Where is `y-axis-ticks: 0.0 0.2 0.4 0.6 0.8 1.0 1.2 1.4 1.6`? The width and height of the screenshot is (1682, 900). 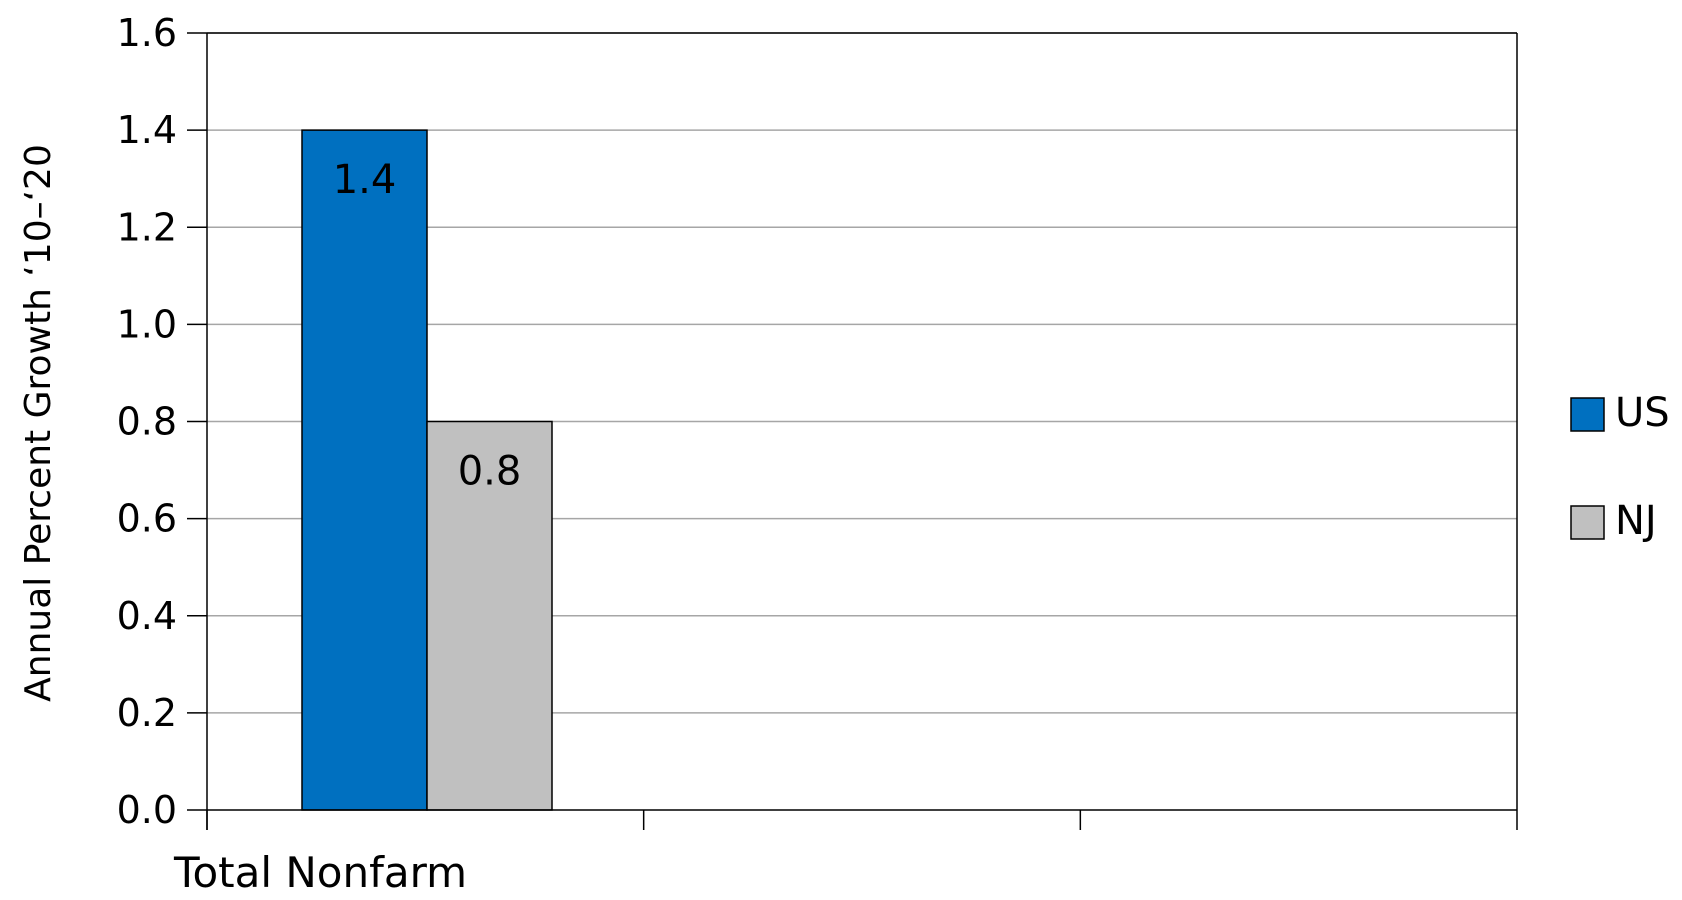 y-axis-ticks: 0.0 0.2 0.4 0.6 0.8 1.0 1.2 1.4 1.6 is located at coordinates (162, 421).